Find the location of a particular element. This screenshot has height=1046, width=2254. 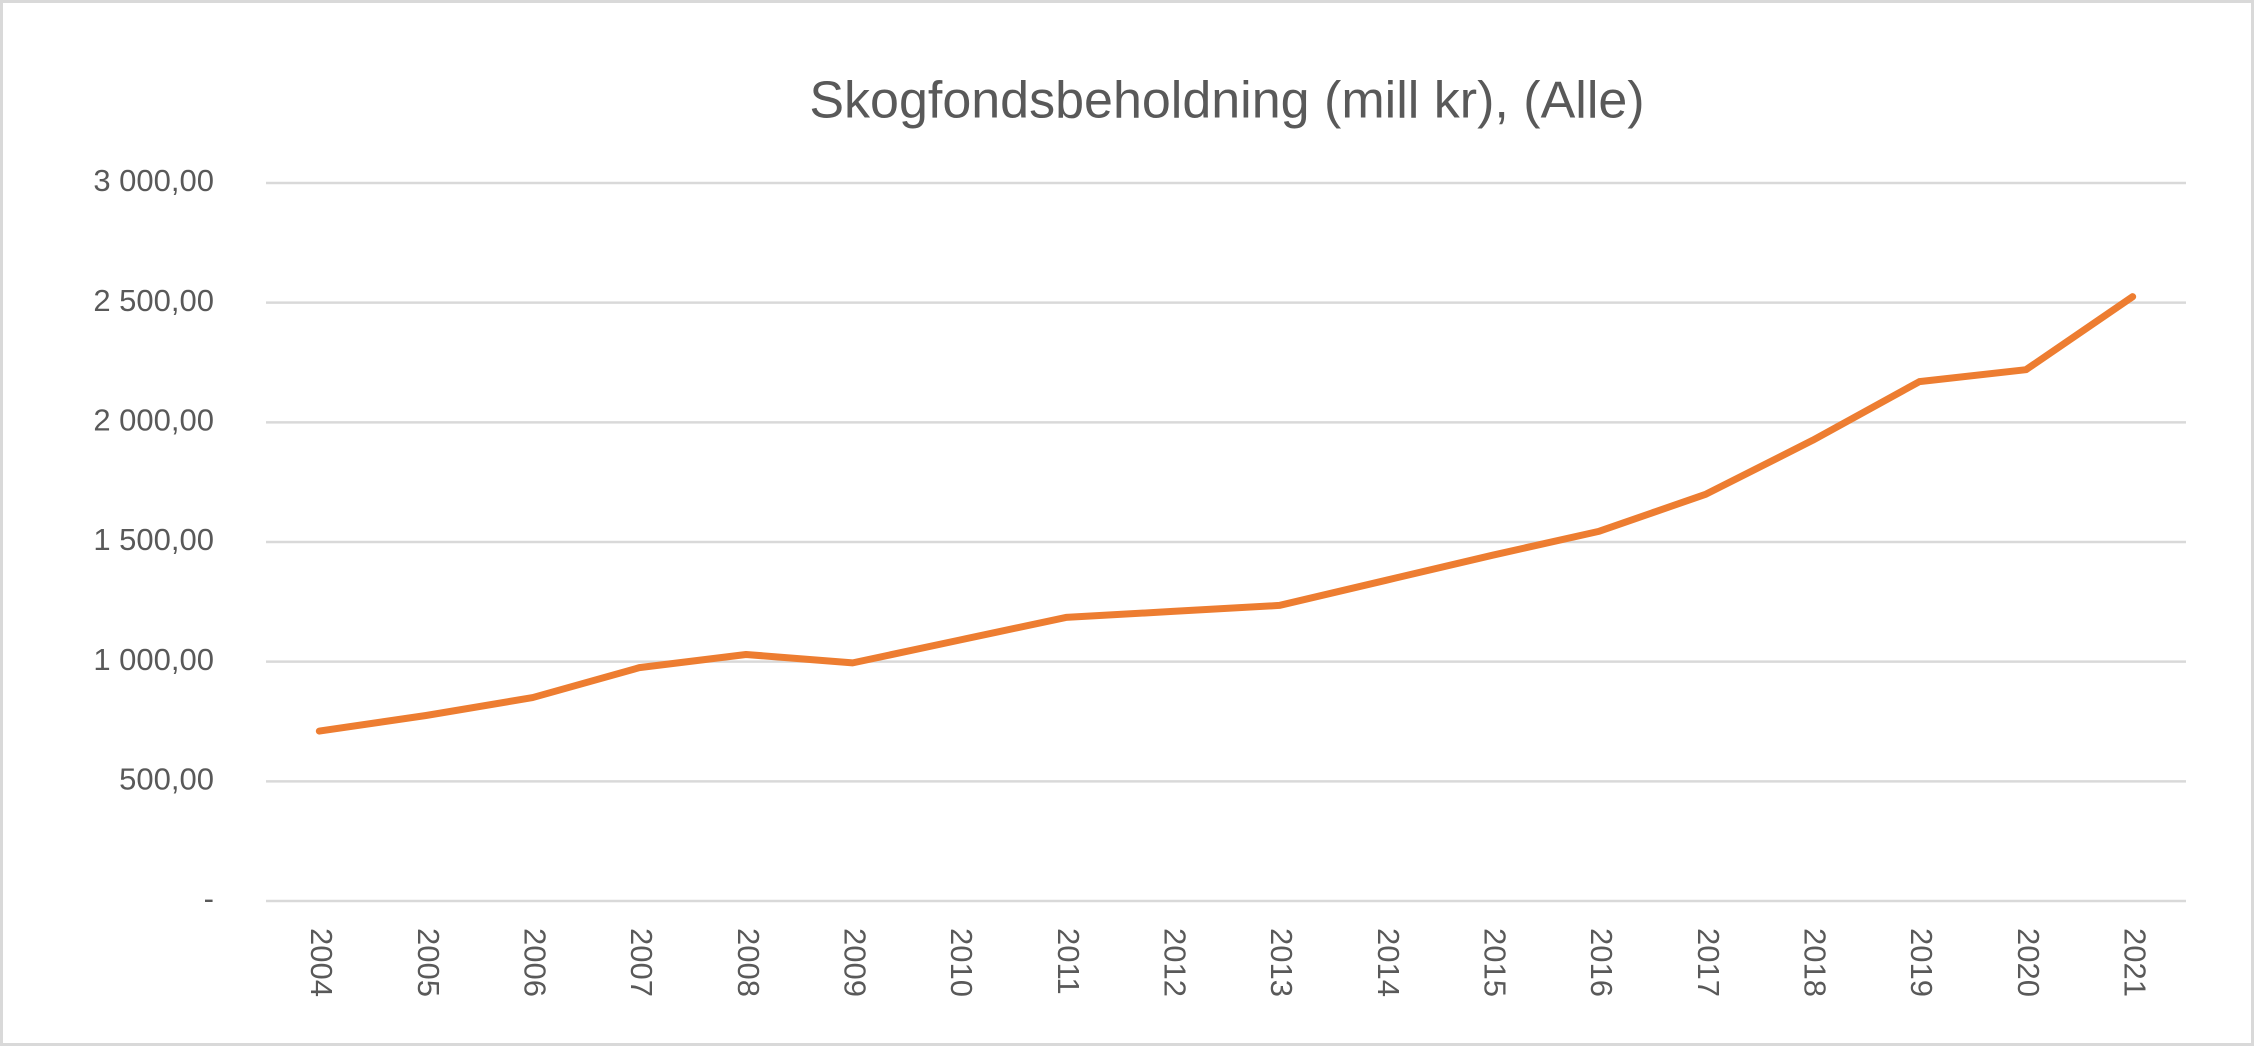

x-tick-label: 2016 is located at coordinates (1601, 962).